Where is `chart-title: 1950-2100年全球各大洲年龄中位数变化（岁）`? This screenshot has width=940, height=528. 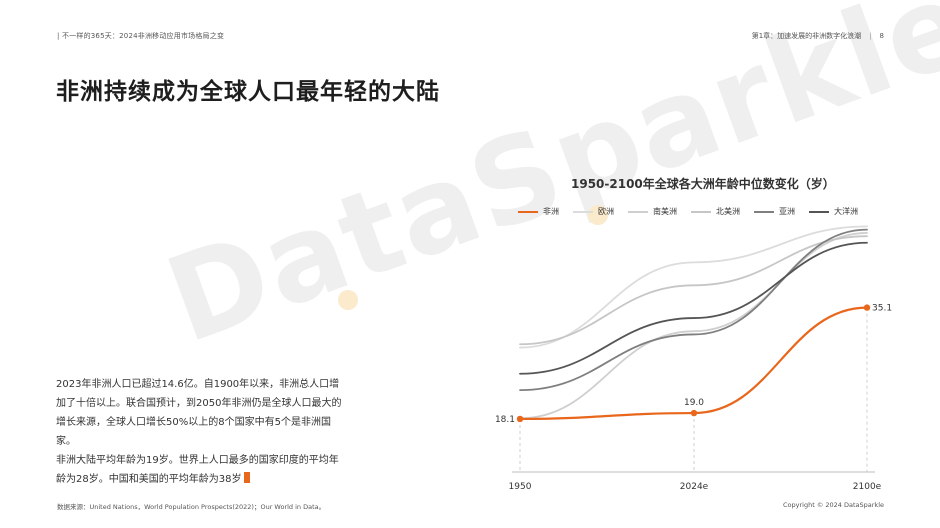
chart-title: 1950-2100年全球各大洲年龄中位数变化（岁） is located at coordinates (703, 184).